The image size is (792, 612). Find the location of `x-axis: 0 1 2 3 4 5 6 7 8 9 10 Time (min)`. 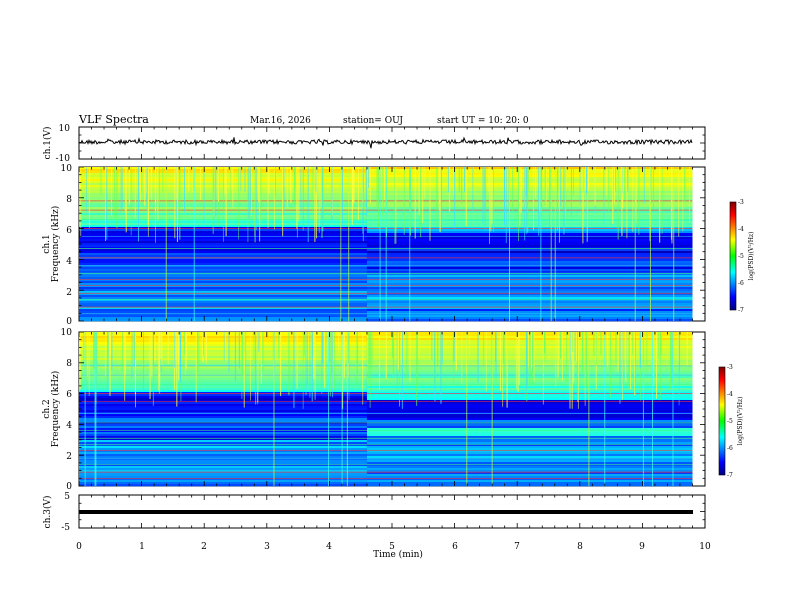

x-axis: 0 1 2 3 4 5 6 7 8 9 10 Time (min) is located at coordinates (393, 551).